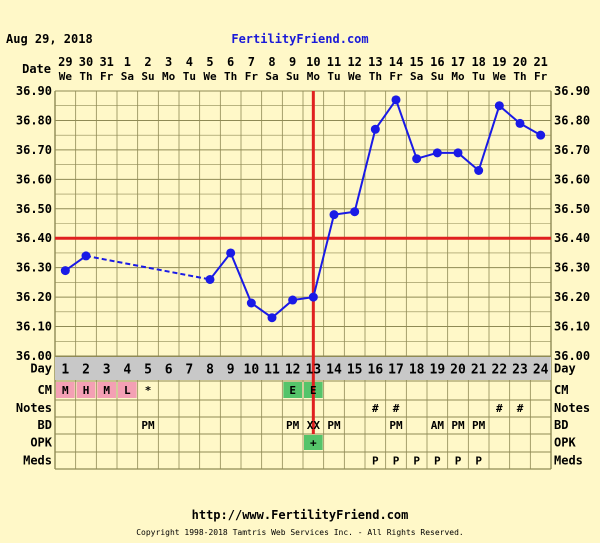  What do you see at coordinates (334, 62) in the screenshot?
I see `date-label: 11` at bounding box center [334, 62].